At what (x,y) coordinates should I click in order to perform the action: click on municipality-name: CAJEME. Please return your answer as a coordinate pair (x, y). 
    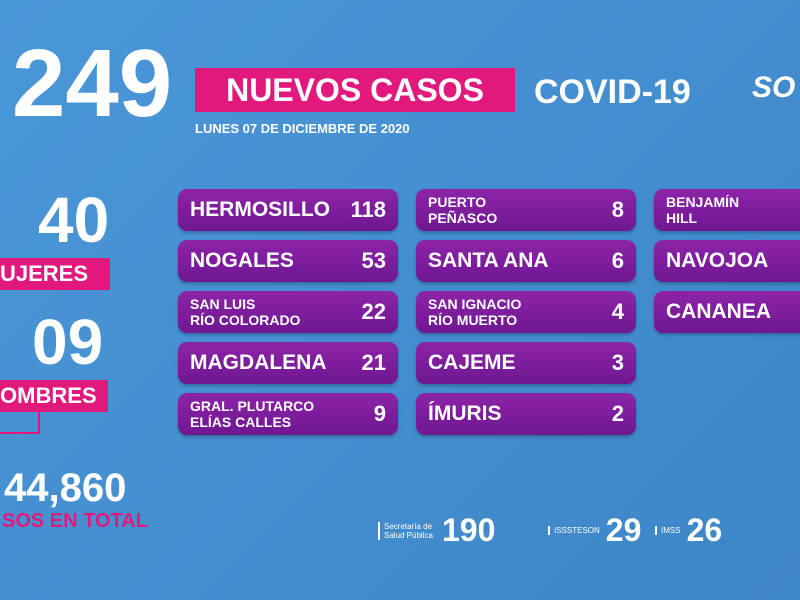
    Looking at the image, I should click on (472, 363).